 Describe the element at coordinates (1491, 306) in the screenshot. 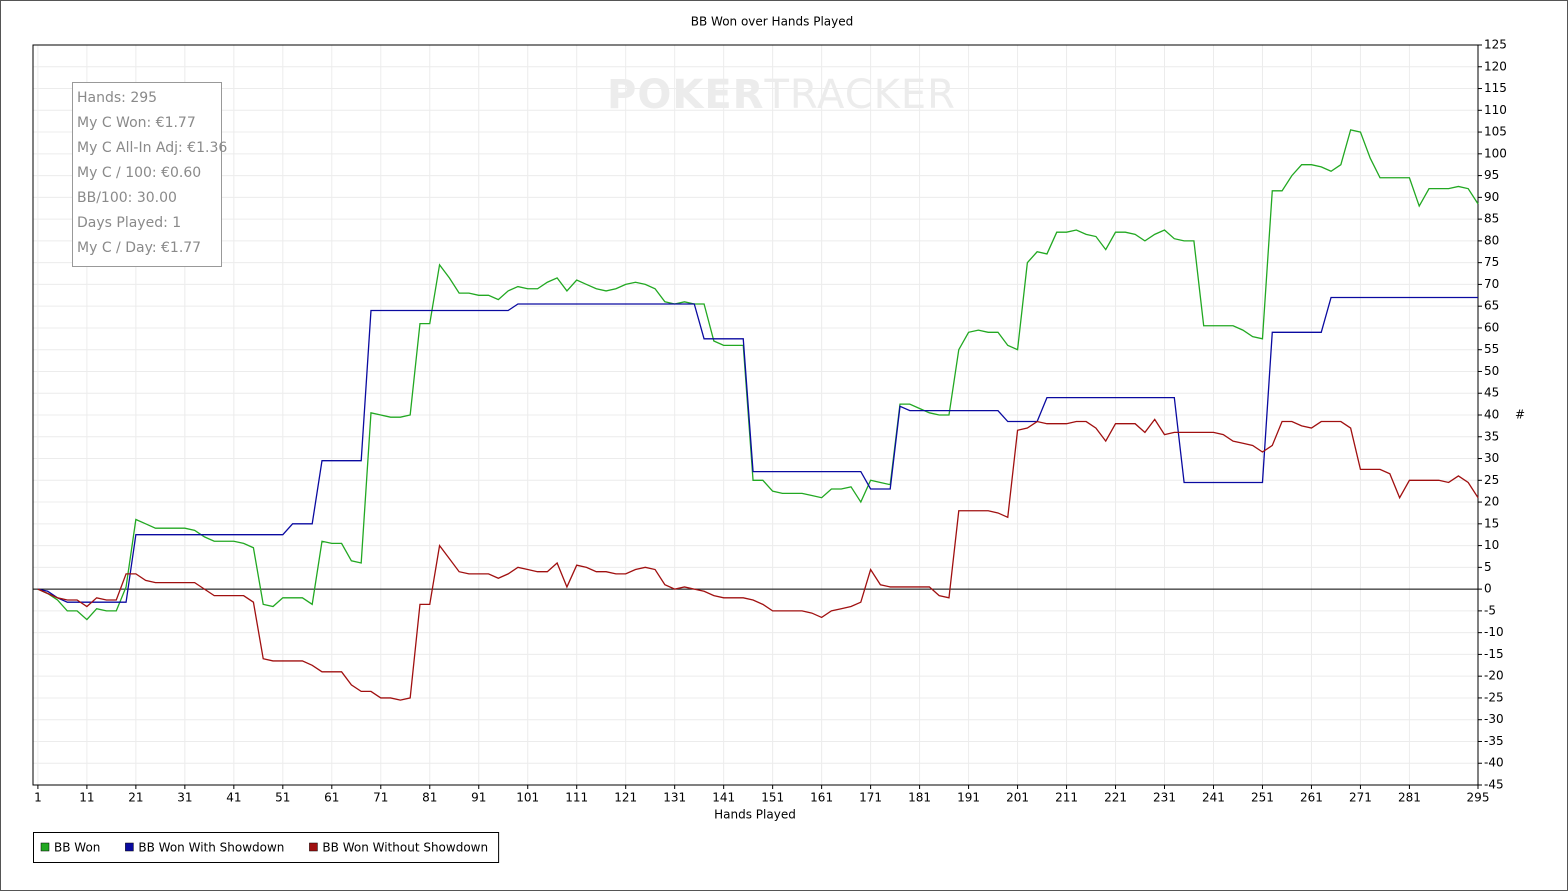

I see `y-tick-label: 65` at that location.